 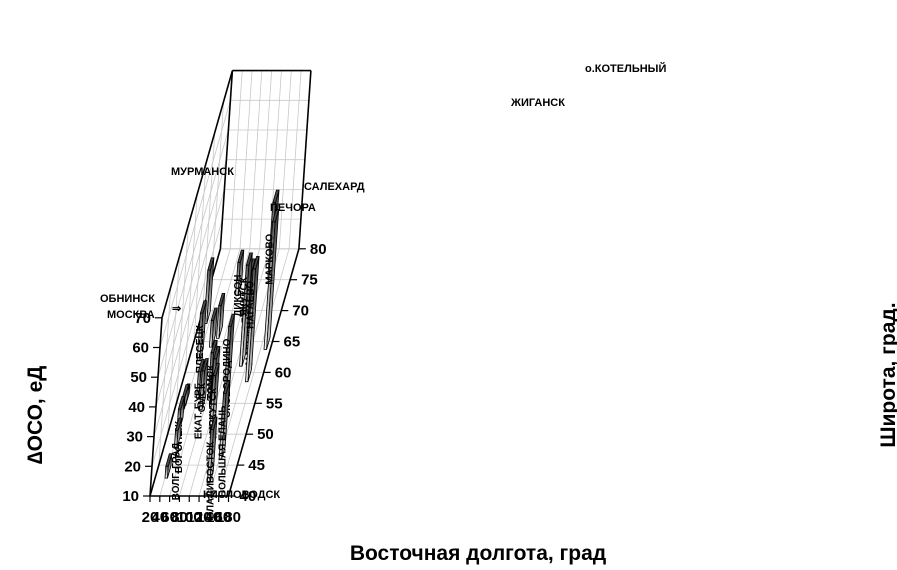 What do you see at coordinates (238, 296) in the screenshot?
I see `bar-name-label: ДИКСОН` at bounding box center [238, 296].